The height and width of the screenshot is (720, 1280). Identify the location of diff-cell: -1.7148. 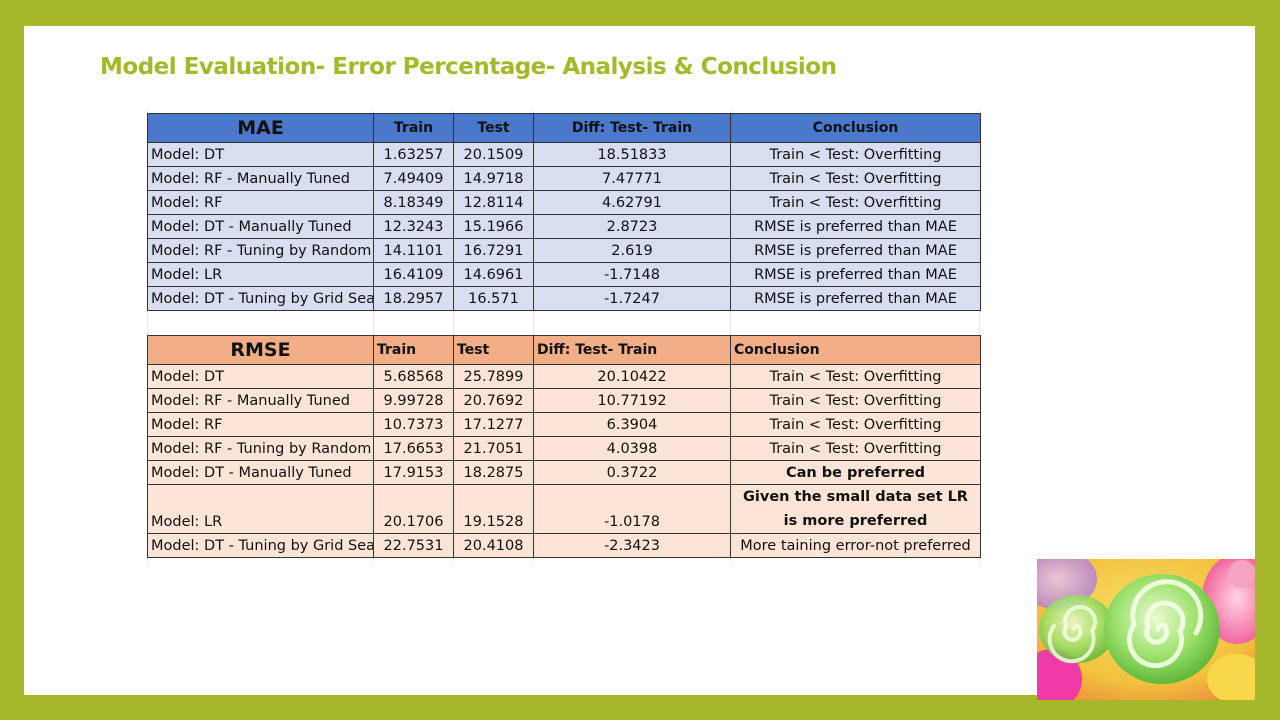
(632, 274).